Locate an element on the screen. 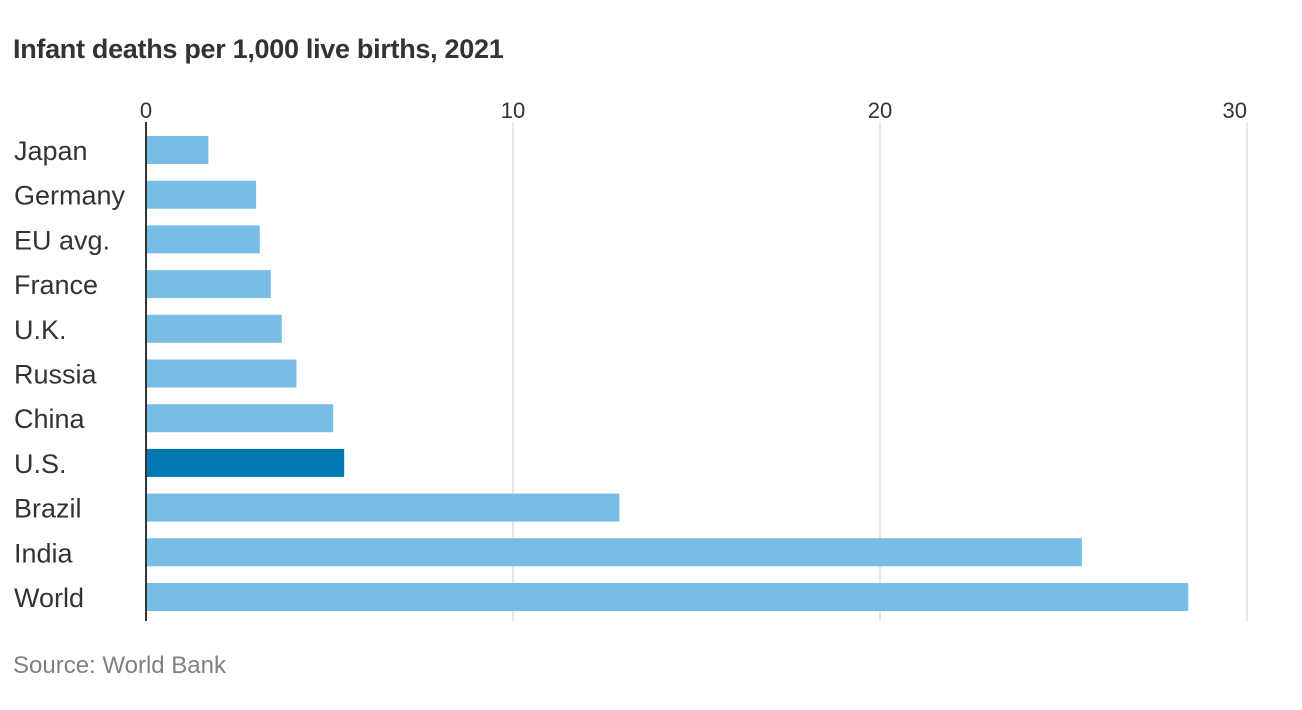  x-tick-label: 10 is located at coordinates (513, 110).